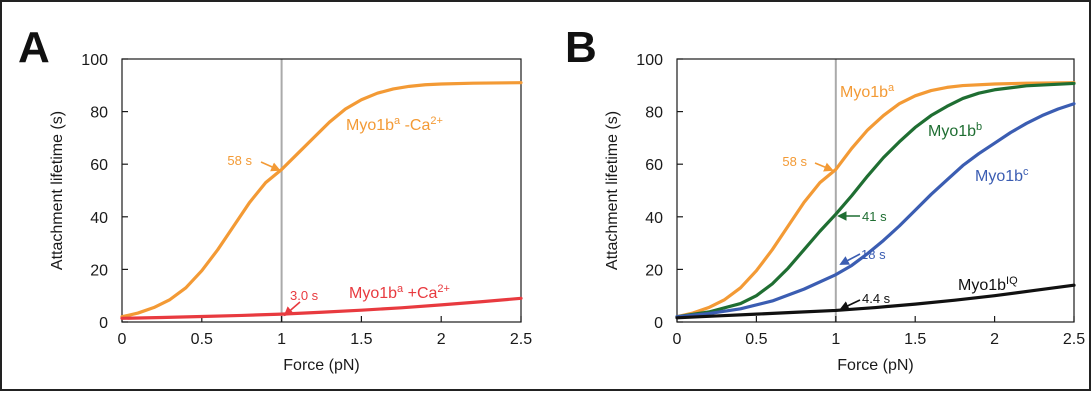 This screenshot has width=1091, height=396. What do you see at coordinates (873, 254) in the screenshot?
I see `annotation-label: 18 s` at bounding box center [873, 254].